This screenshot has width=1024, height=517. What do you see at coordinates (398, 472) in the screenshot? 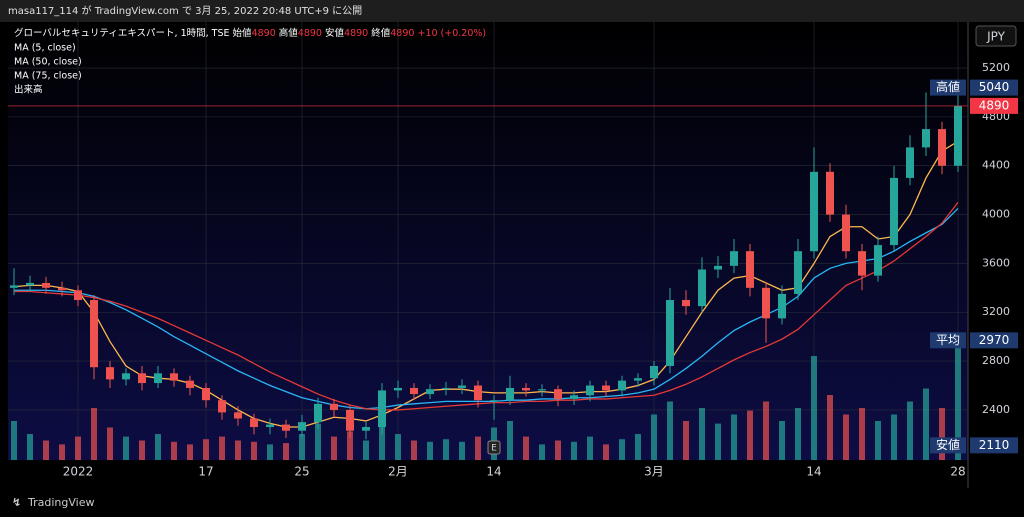
I see `x-tick-label: 2月` at bounding box center [398, 472].